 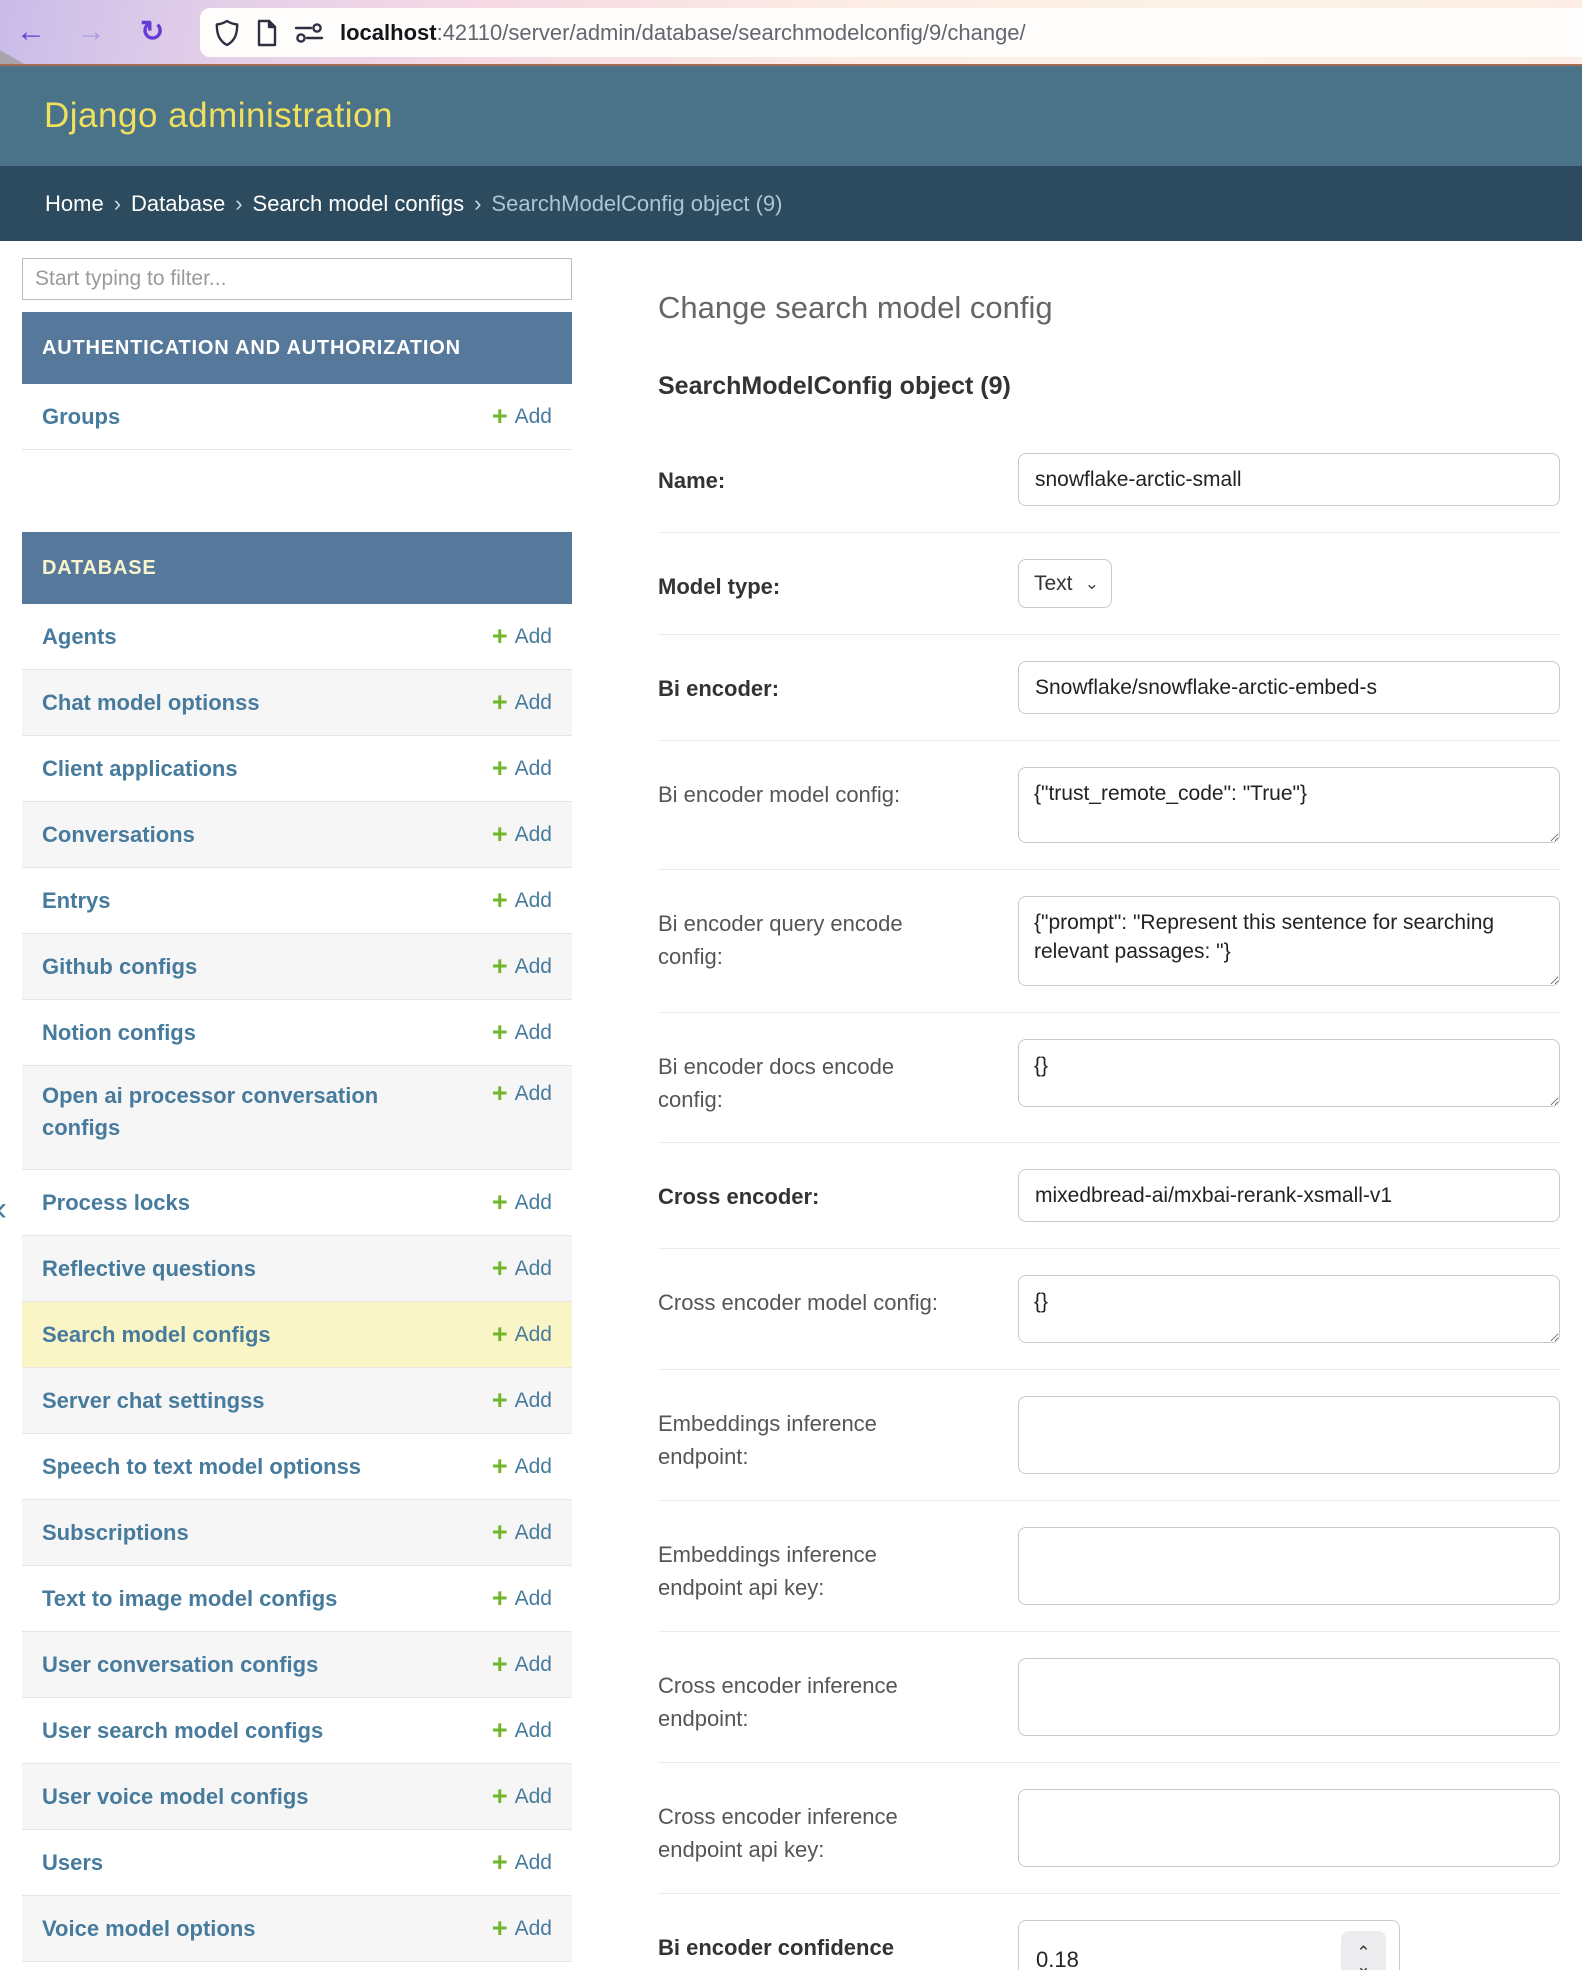 What do you see at coordinates (227, 33) in the screenshot?
I see `shield-icon` at bounding box center [227, 33].